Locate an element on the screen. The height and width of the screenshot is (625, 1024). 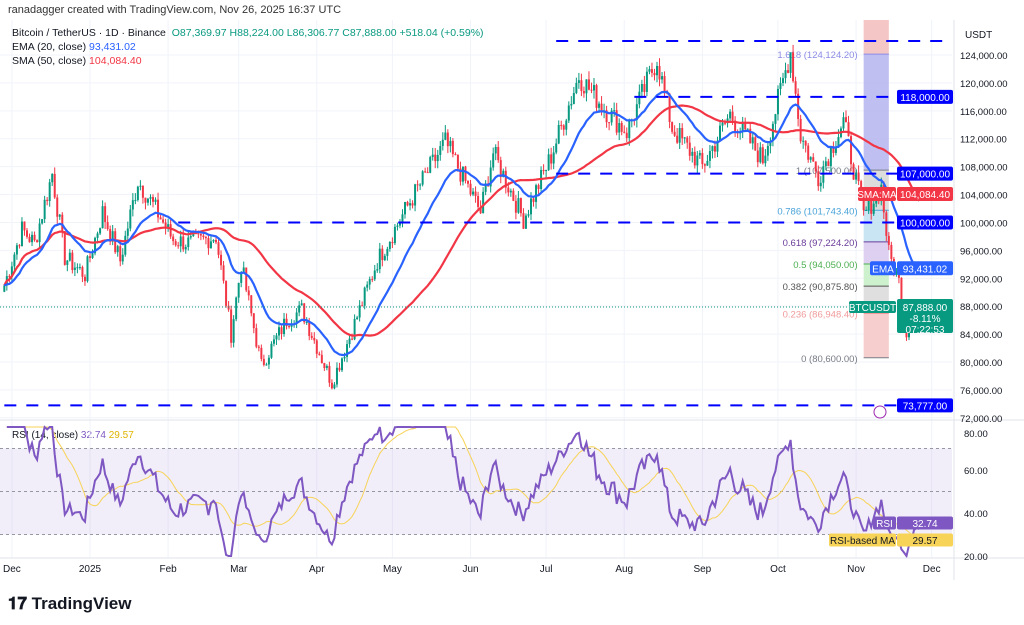
ema-legend-value: 93,431.02 is located at coordinates (112, 47).